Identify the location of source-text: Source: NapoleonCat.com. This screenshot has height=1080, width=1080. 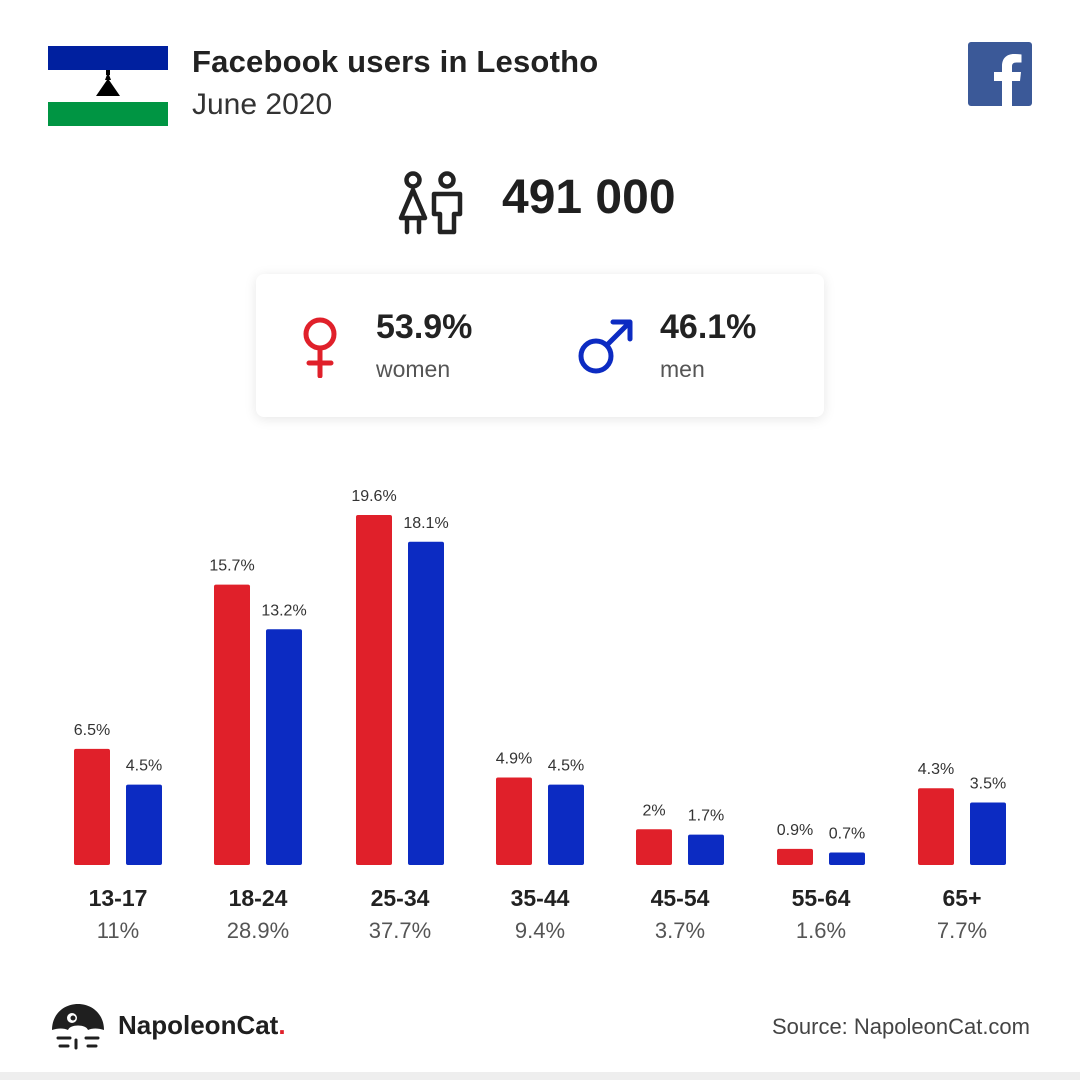
(900, 1026).